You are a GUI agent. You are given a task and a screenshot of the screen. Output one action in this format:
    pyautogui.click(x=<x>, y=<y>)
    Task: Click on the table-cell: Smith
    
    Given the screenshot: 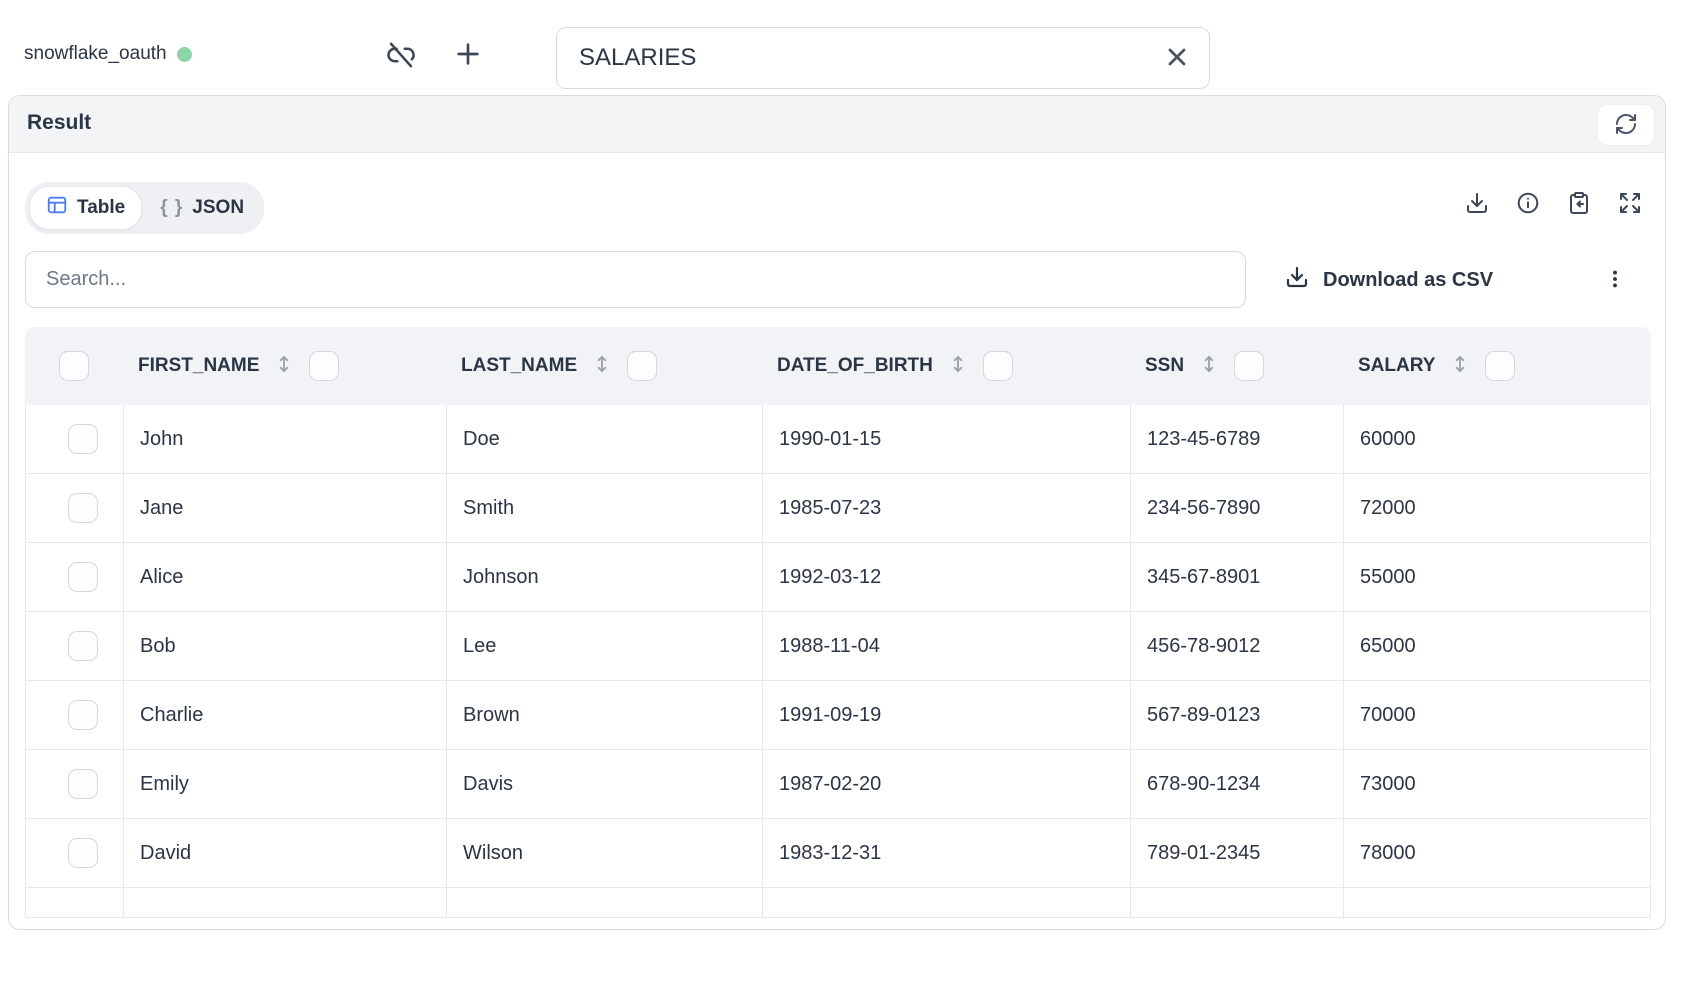 What is the action you would take?
    pyautogui.click(x=604, y=508)
    